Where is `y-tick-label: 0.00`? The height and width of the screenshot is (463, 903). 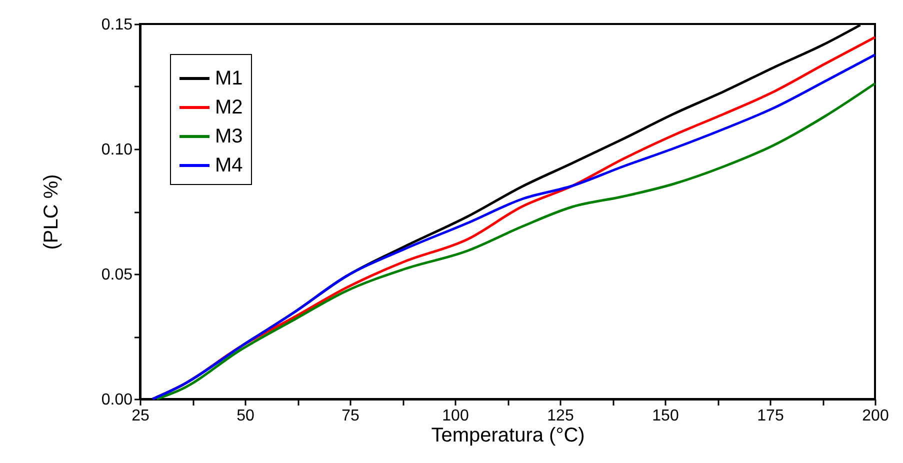 y-tick-label: 0.00 is located at coordinates (117, 400).